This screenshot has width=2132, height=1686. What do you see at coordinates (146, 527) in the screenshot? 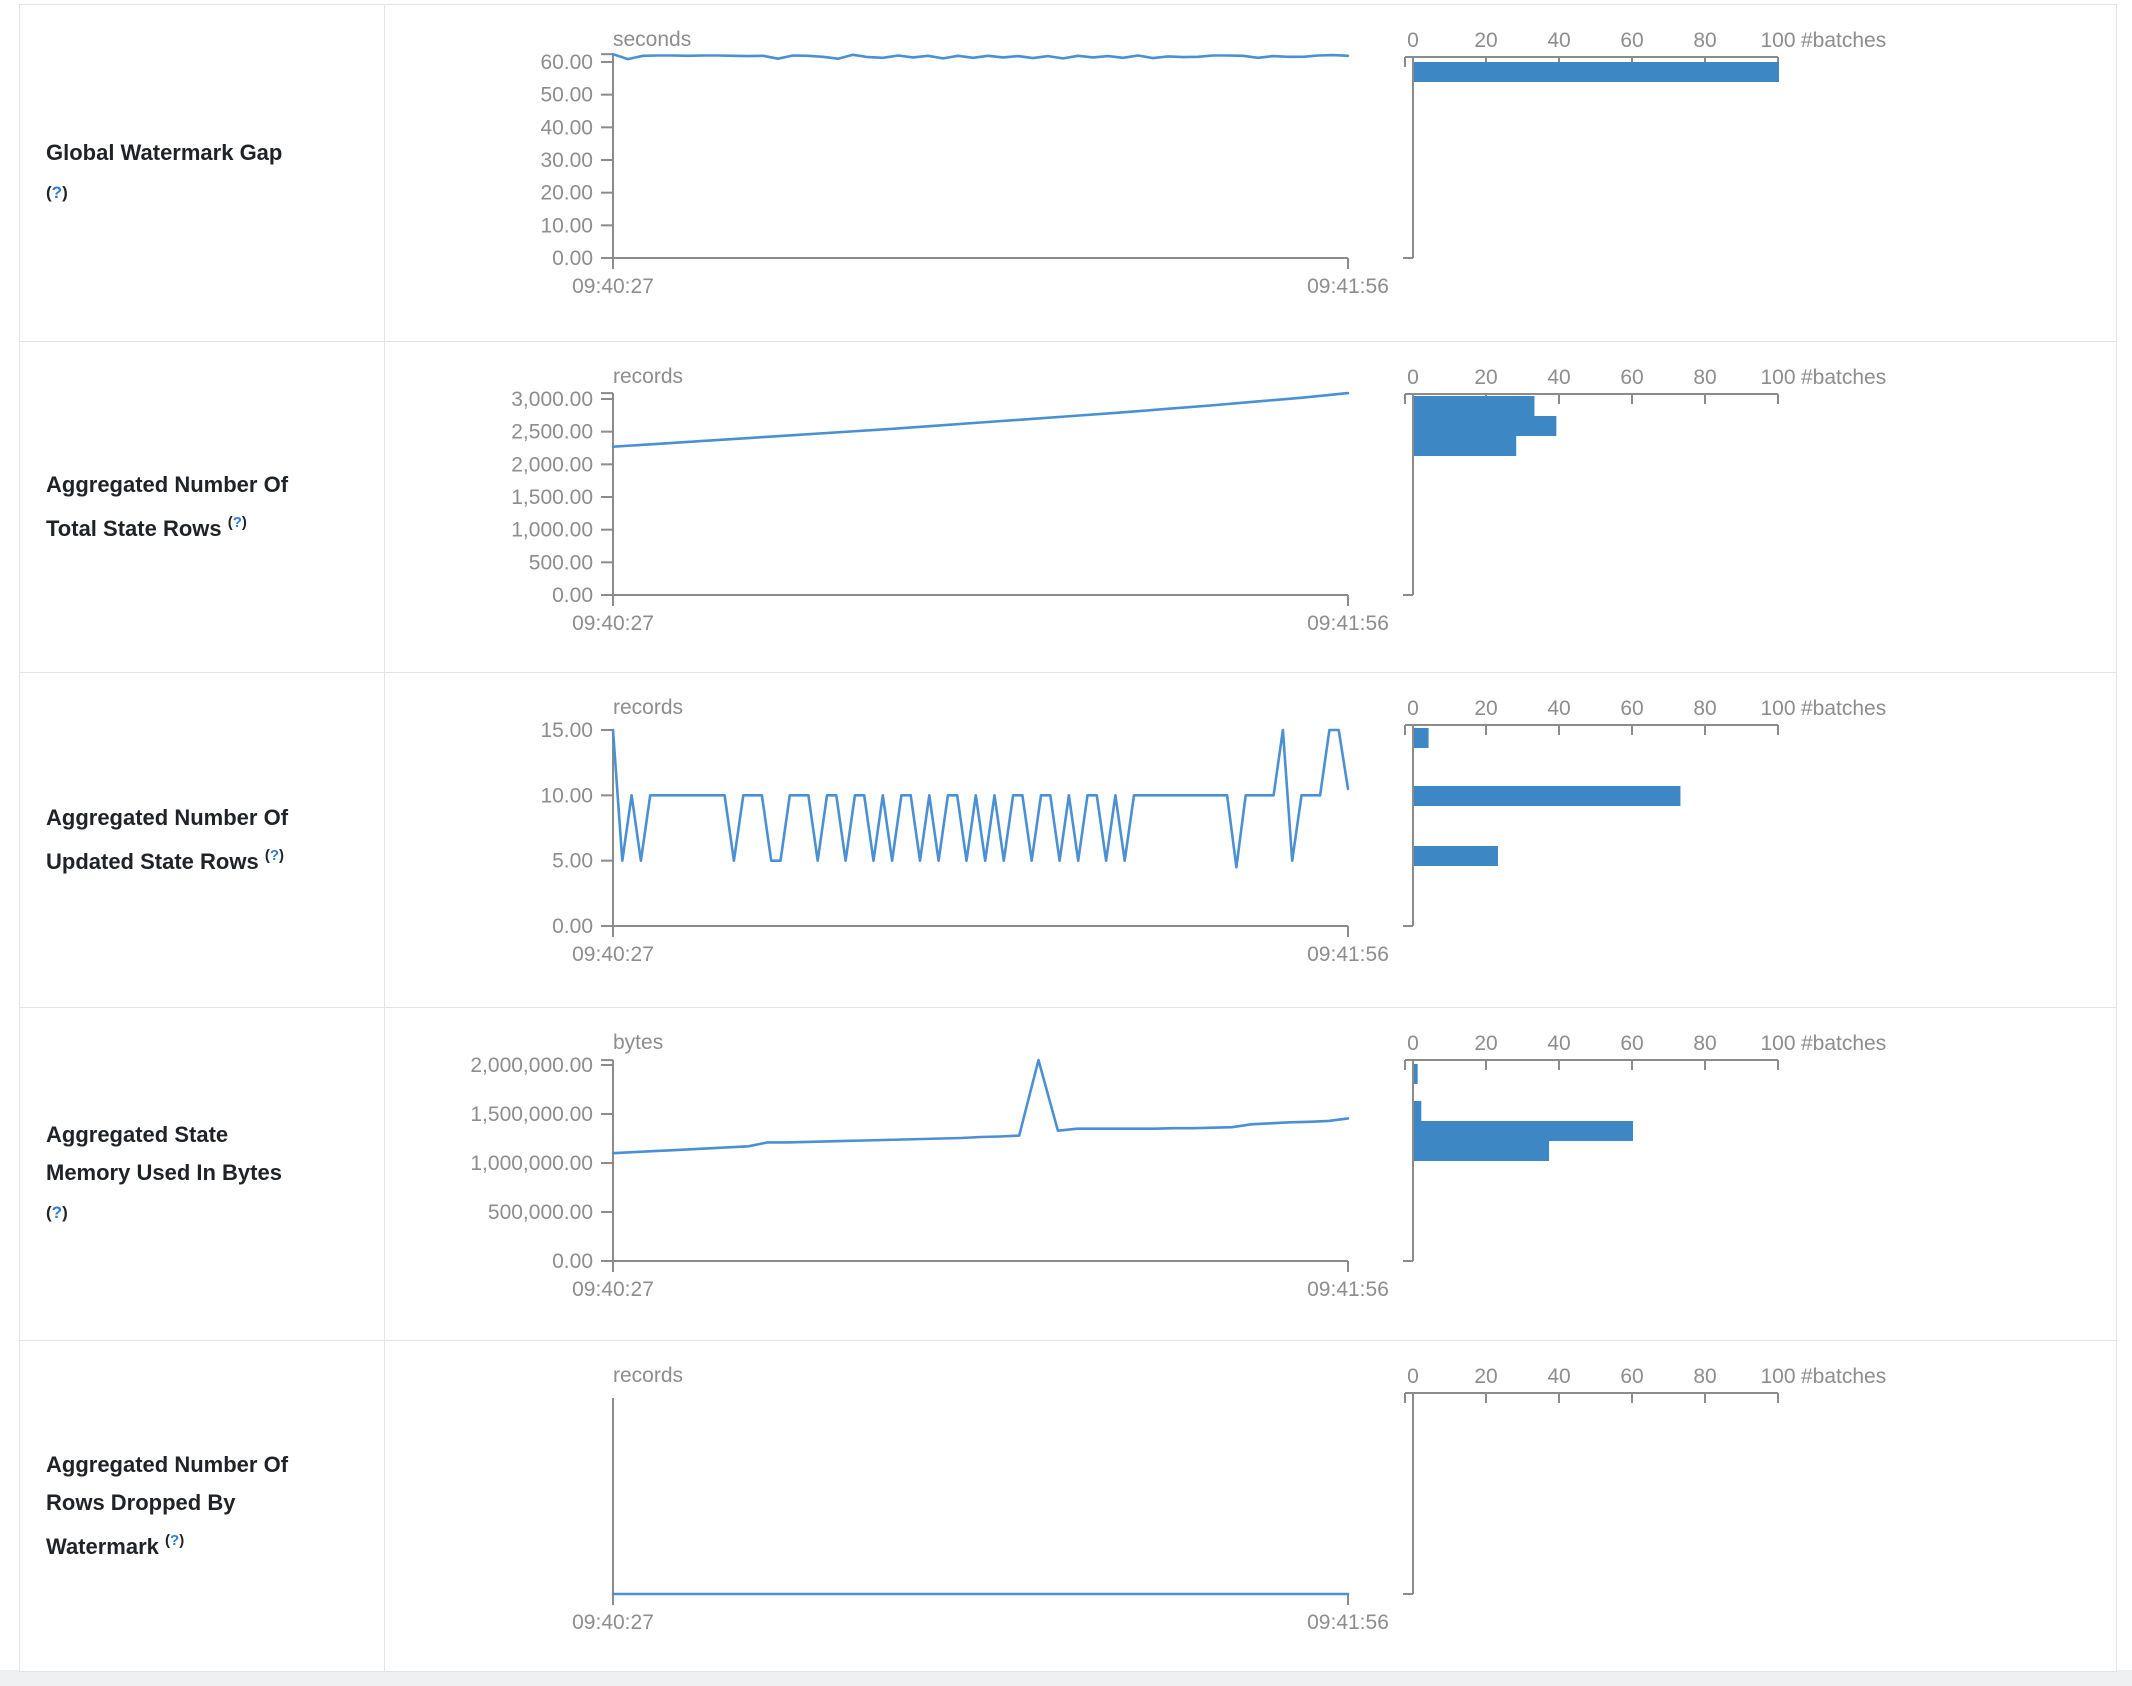
I see `metric-label-line: Total State Rows (?)` at bounding box center [146, 527].